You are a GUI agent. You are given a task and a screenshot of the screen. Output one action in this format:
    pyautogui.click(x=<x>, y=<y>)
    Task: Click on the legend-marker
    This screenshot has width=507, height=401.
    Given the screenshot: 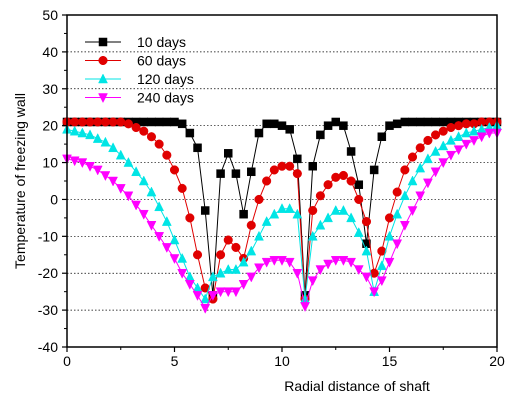 What is the action you would take?
    pyautogui.click(x=103, y=60)
    